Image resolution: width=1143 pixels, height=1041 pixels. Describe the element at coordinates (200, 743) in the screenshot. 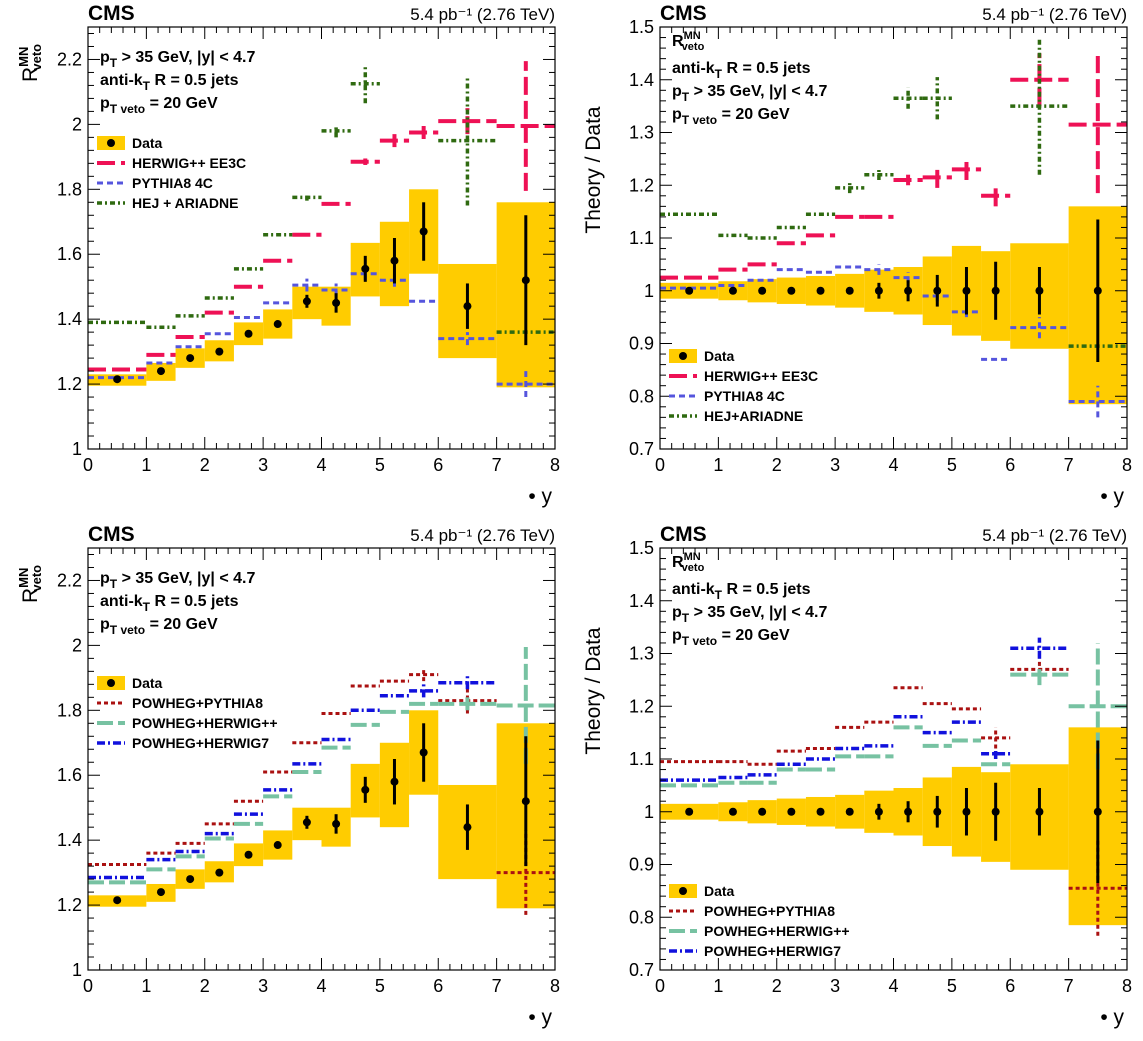

I see `legend-label-powheg-herwig7: POWHEG+HERWIG7` at that location.